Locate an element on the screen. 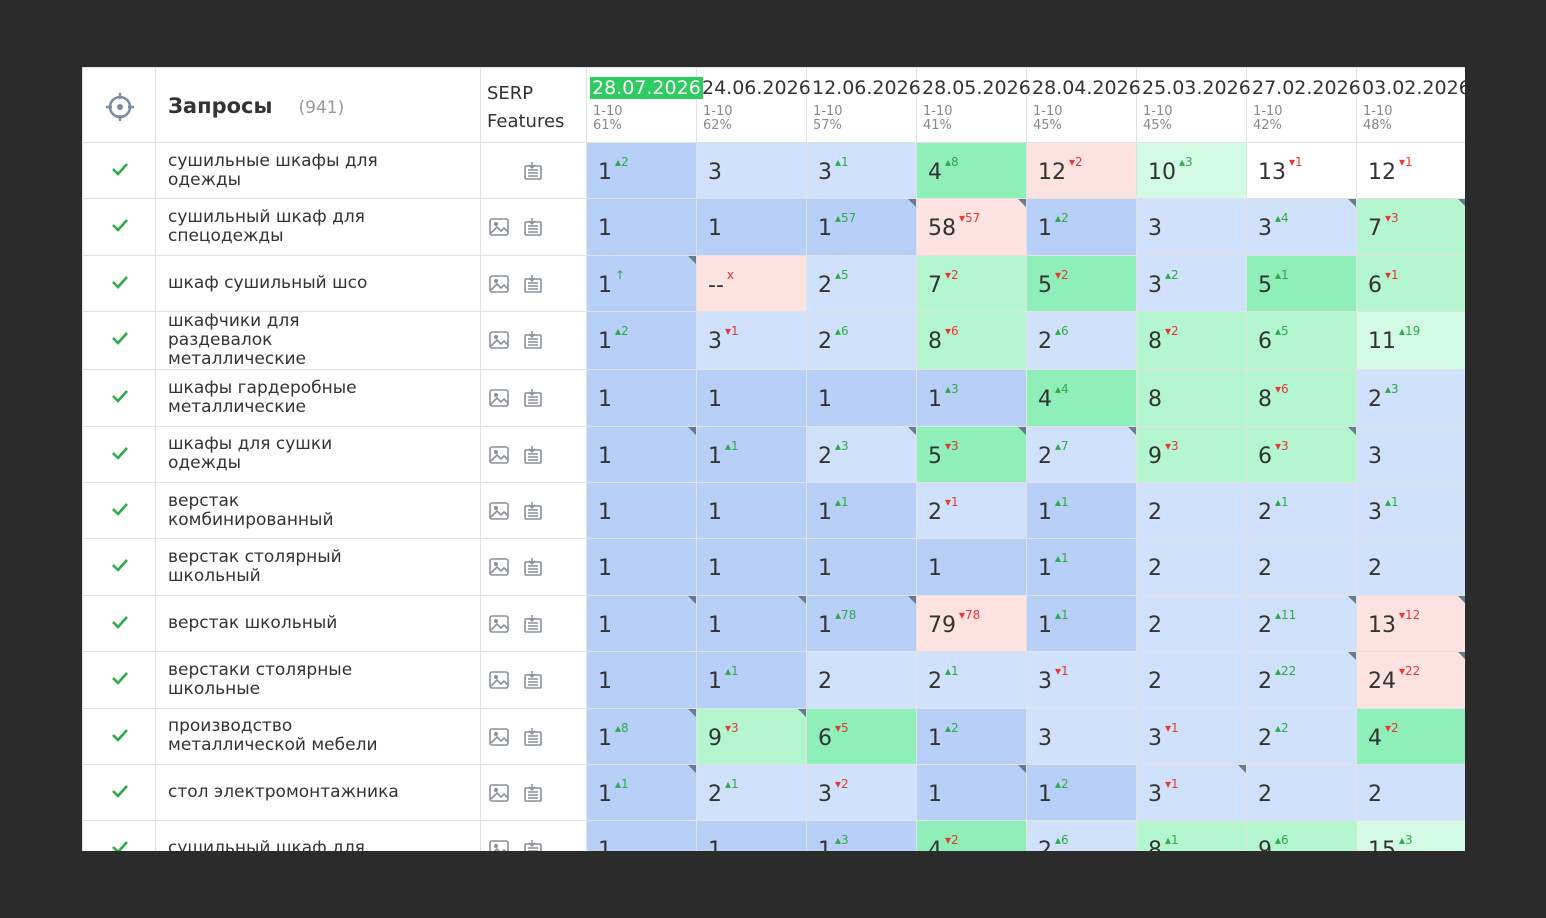 This screenshot has width=1546, height=918. query-text: сушильный шкаф для is located at coordinates (266, 844).